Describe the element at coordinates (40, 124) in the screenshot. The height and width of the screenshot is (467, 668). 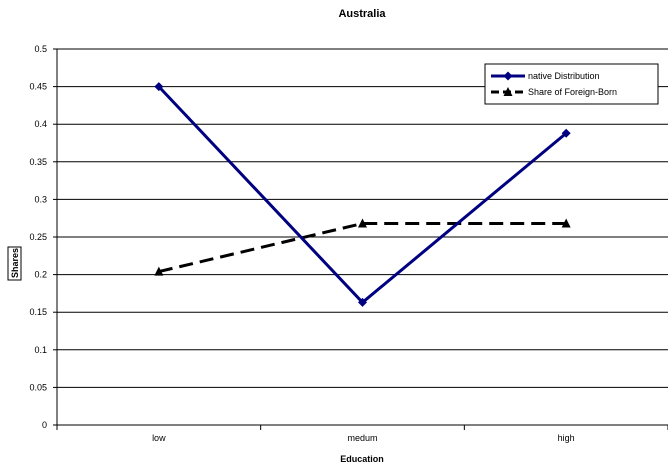
I see `y-tick-label: 0.4` at that location.